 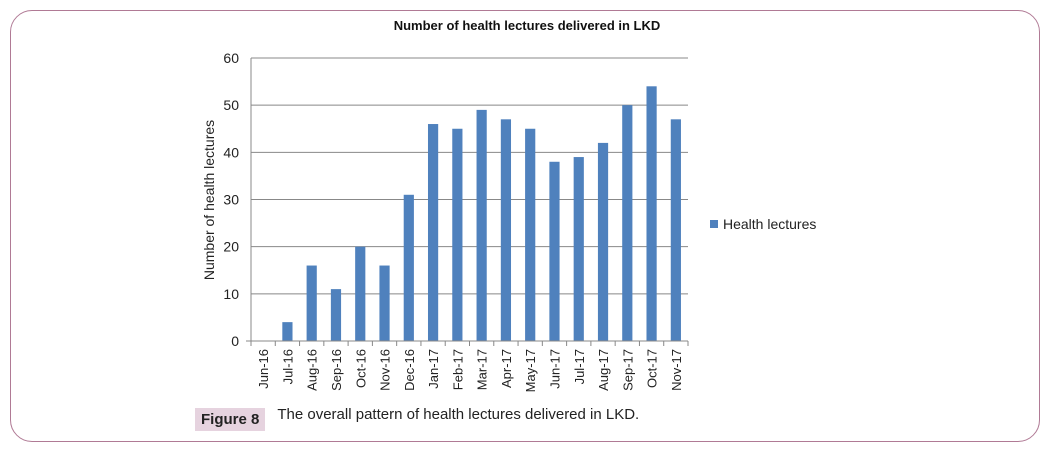 I want to click on x-tick-label: Oct-17, so click(x=652, y=368).